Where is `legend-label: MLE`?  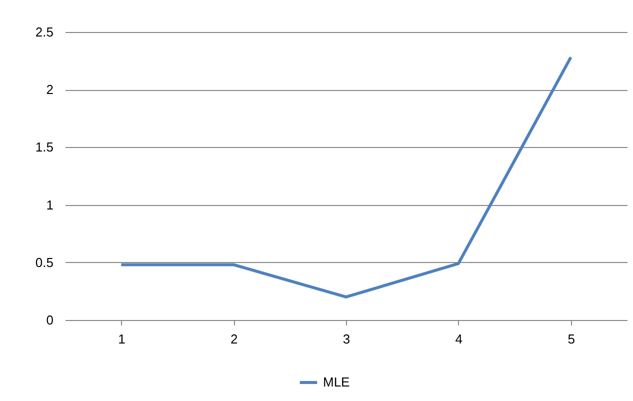 legend-label: MLE is located at coordinates (336, 382).